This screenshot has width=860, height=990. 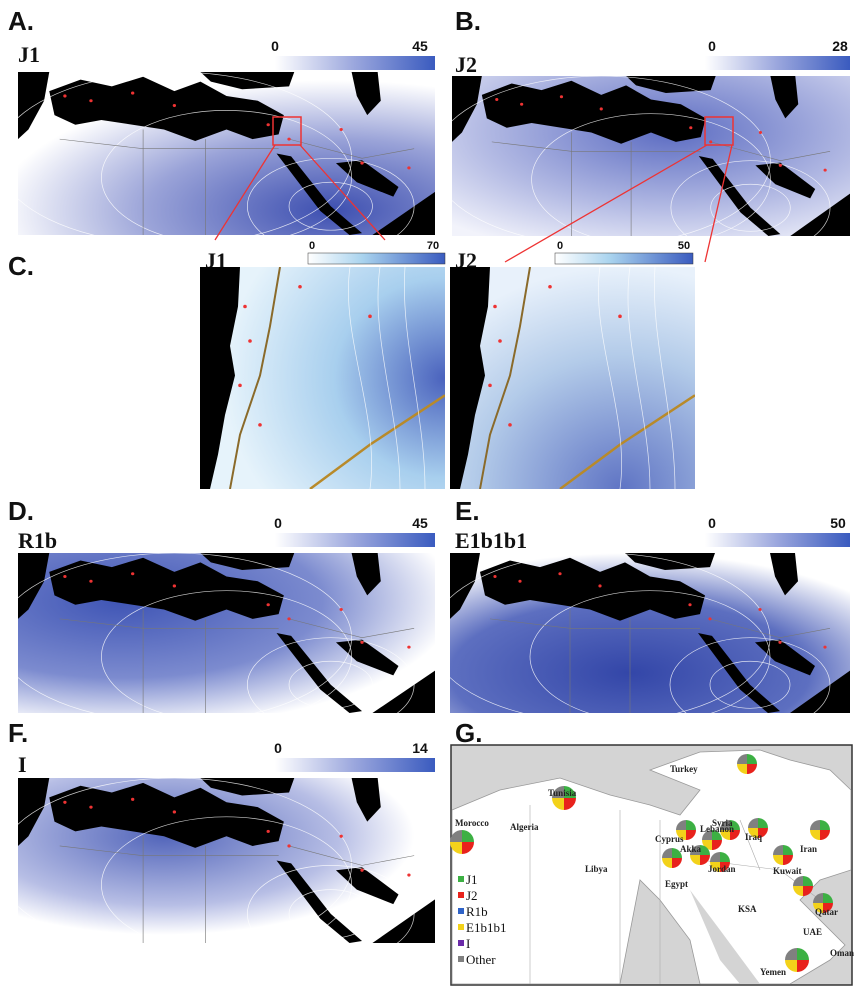 I want to click on panel-letter: D., so click(x=21, y=511).